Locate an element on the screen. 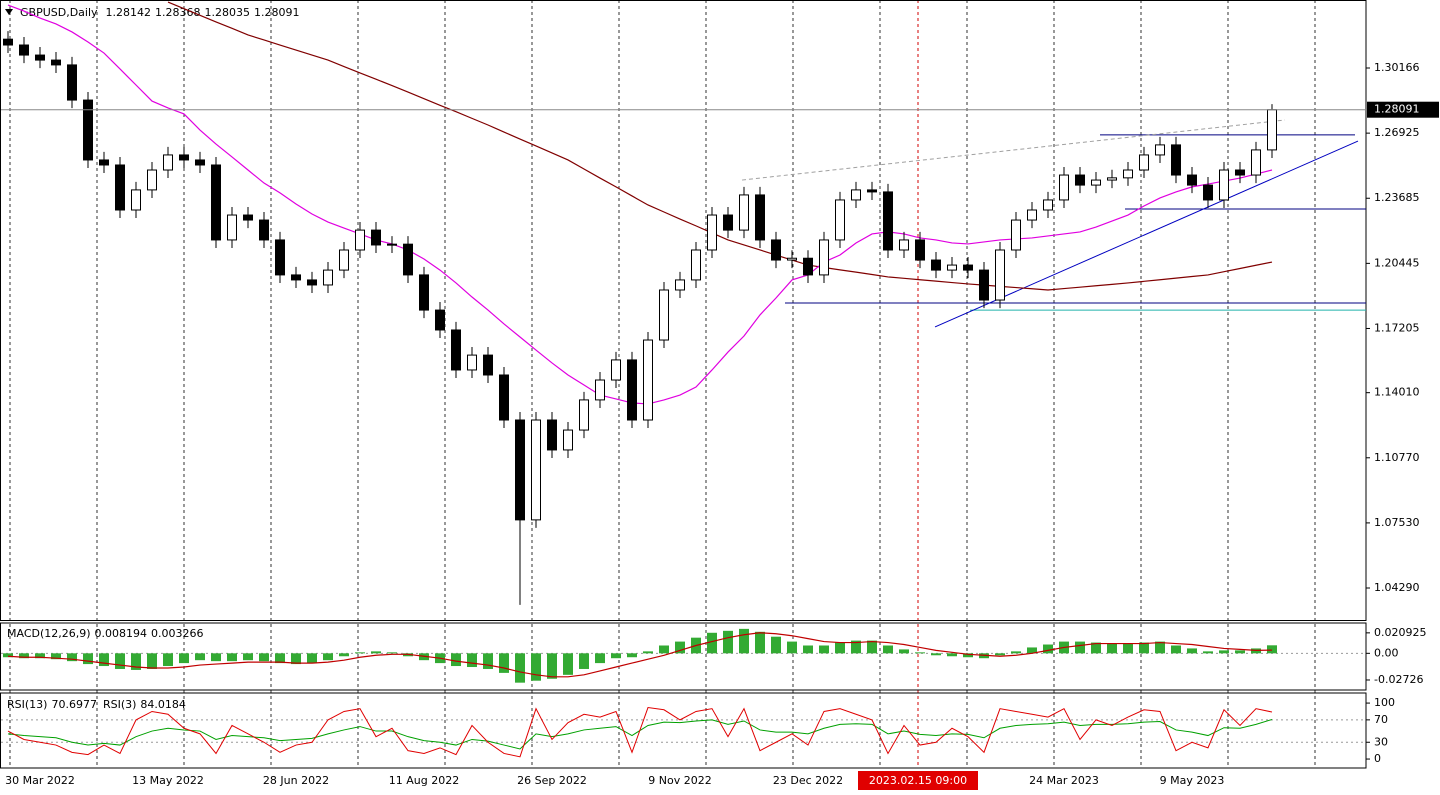 The image size is (1440, 795). y-tick-label: 0.00 is located at coordinates (1386, 652).